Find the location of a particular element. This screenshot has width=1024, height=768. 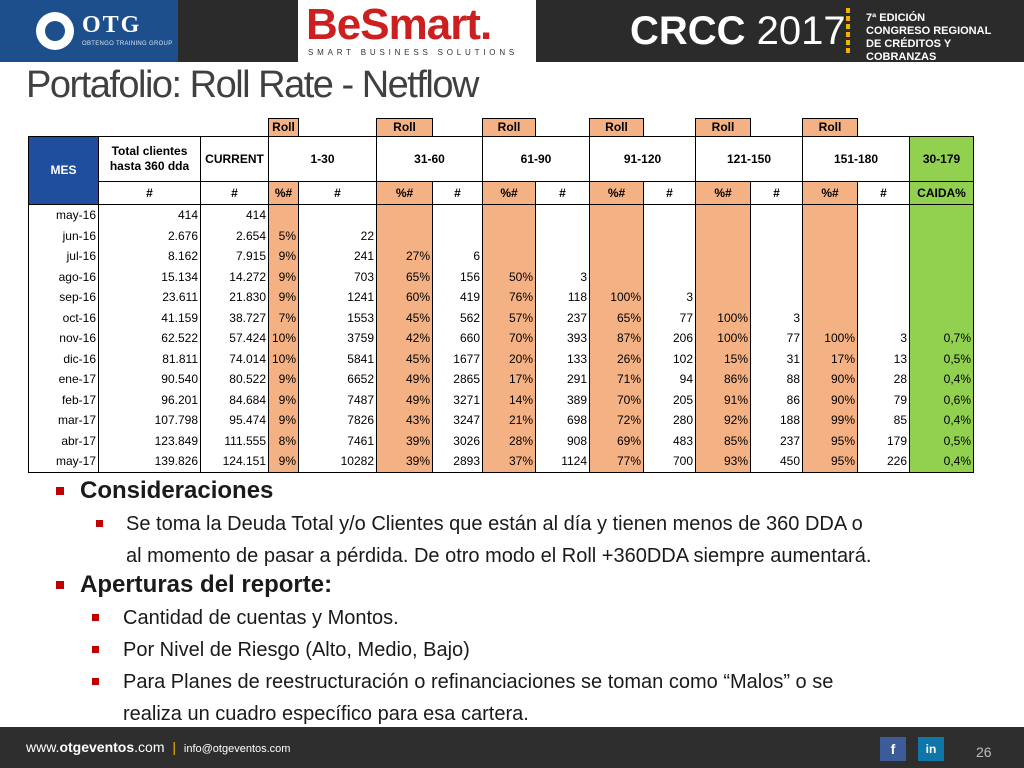

cell-current: 21.830 is located at coordinates (234, 297).